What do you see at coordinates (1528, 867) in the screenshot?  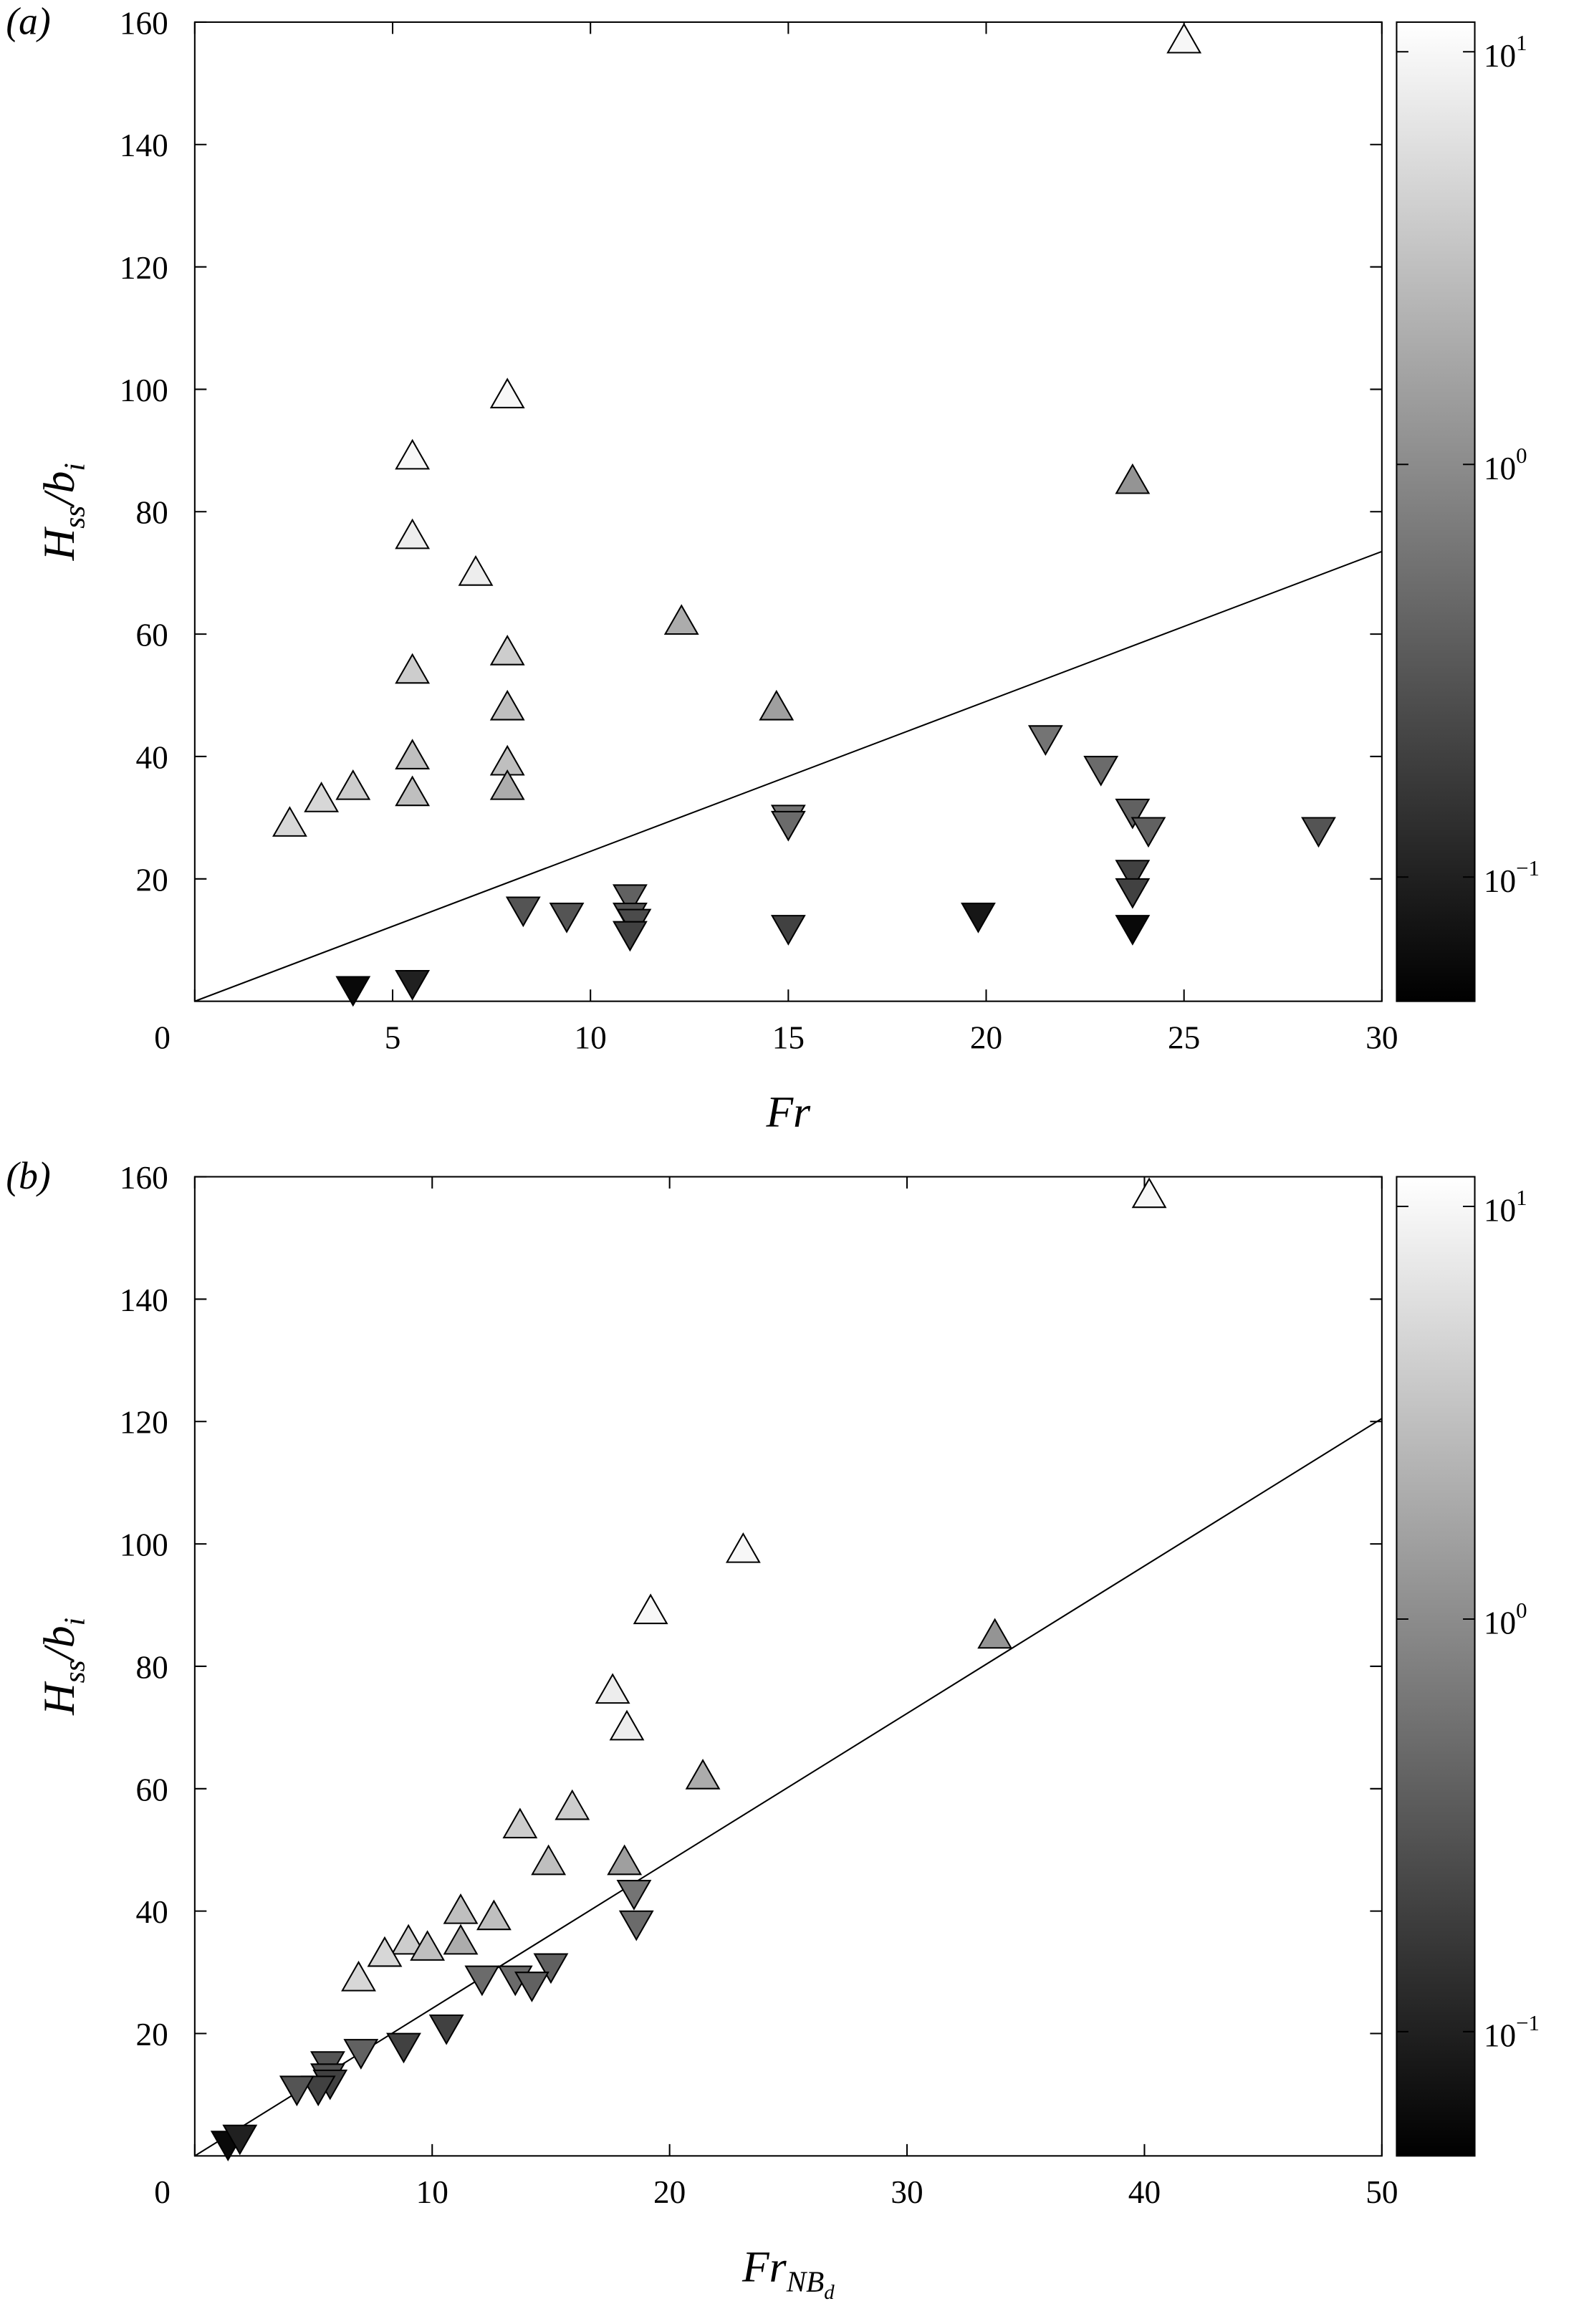 I see `colorbar-tick-exponent: −1` at bounding box center [1528, 867].